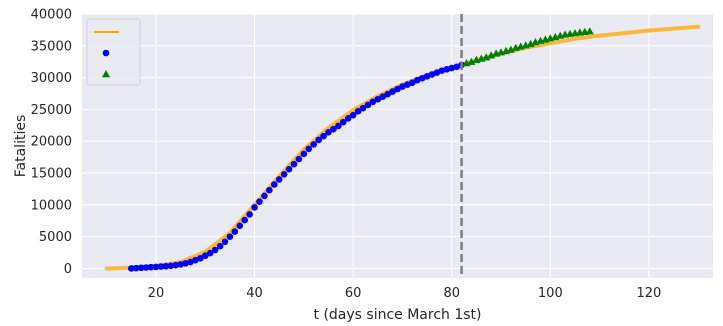  I want to click on validation-points-series, so click(528, 47).